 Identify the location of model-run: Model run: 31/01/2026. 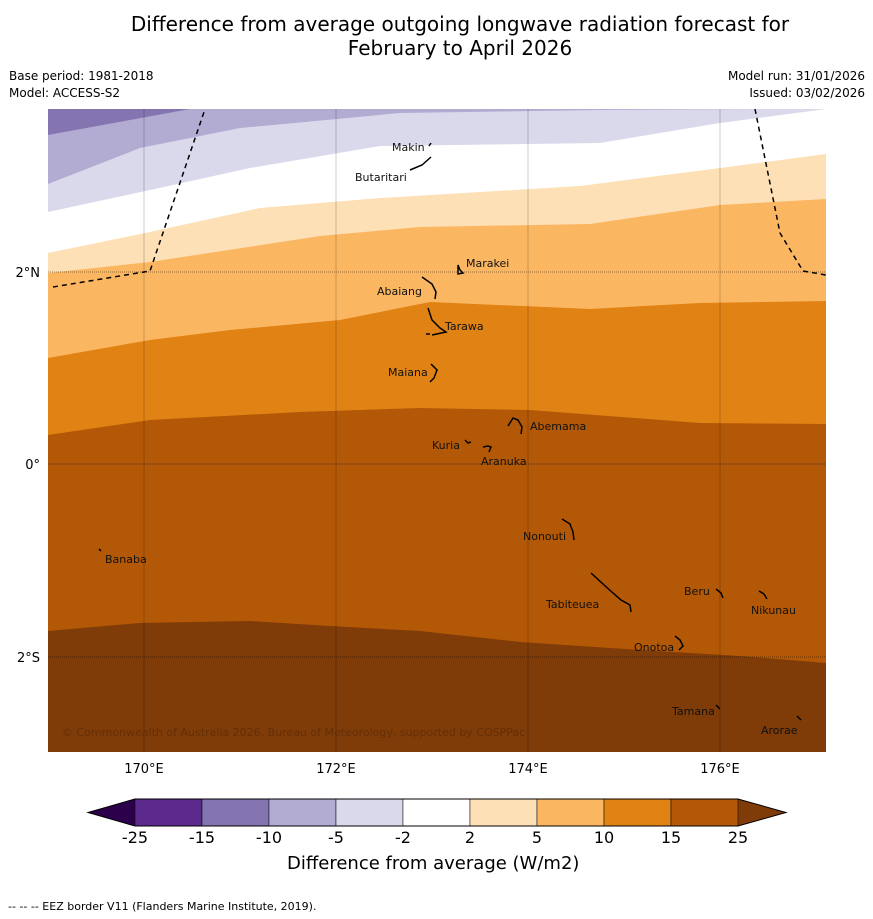
(796, 76).